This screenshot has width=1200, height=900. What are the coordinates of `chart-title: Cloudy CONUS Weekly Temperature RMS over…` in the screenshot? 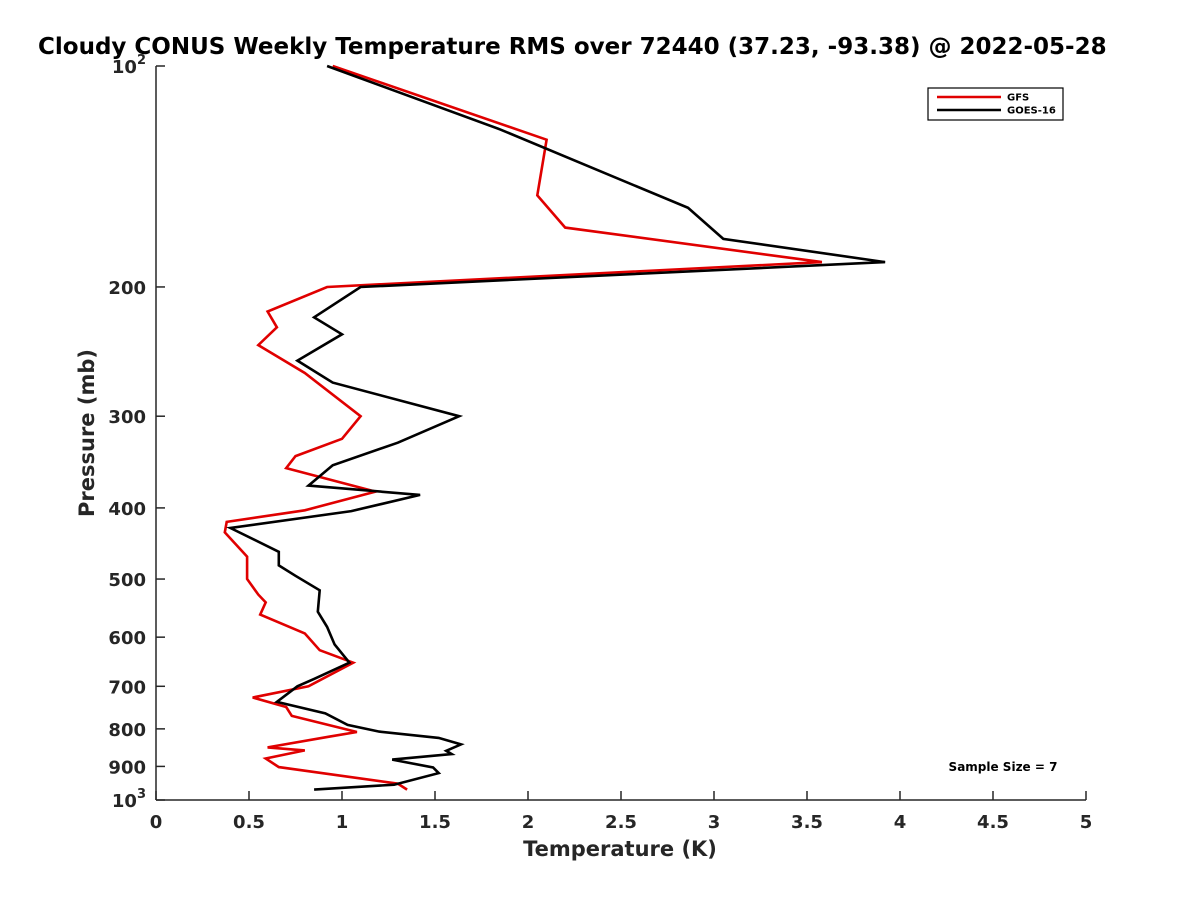 It's located at (572, 47).